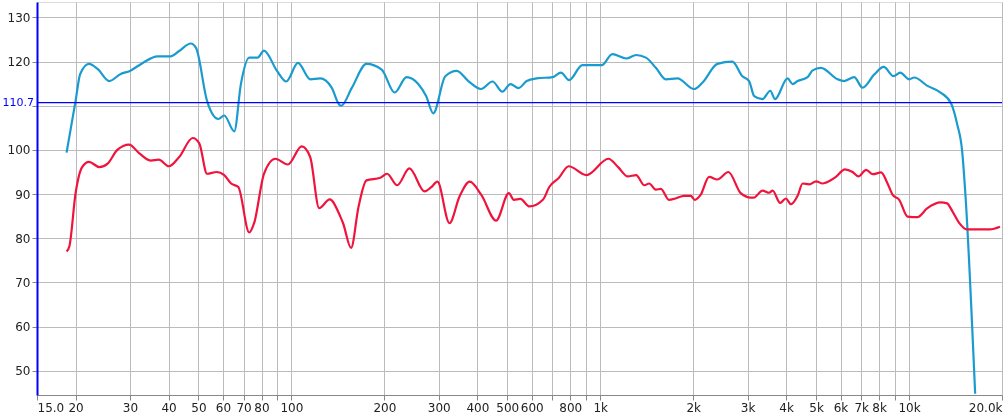  Describe the element at coordinates (816, 407) in the screenshot. I see `x-tick-label: 5k` at that location.